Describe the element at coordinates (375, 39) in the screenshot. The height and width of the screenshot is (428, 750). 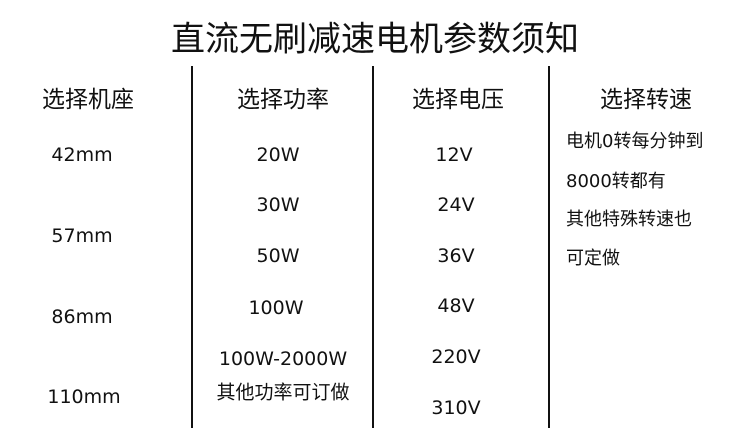
I see `page-title: 直流无刷减速电机参数须知` at that location.